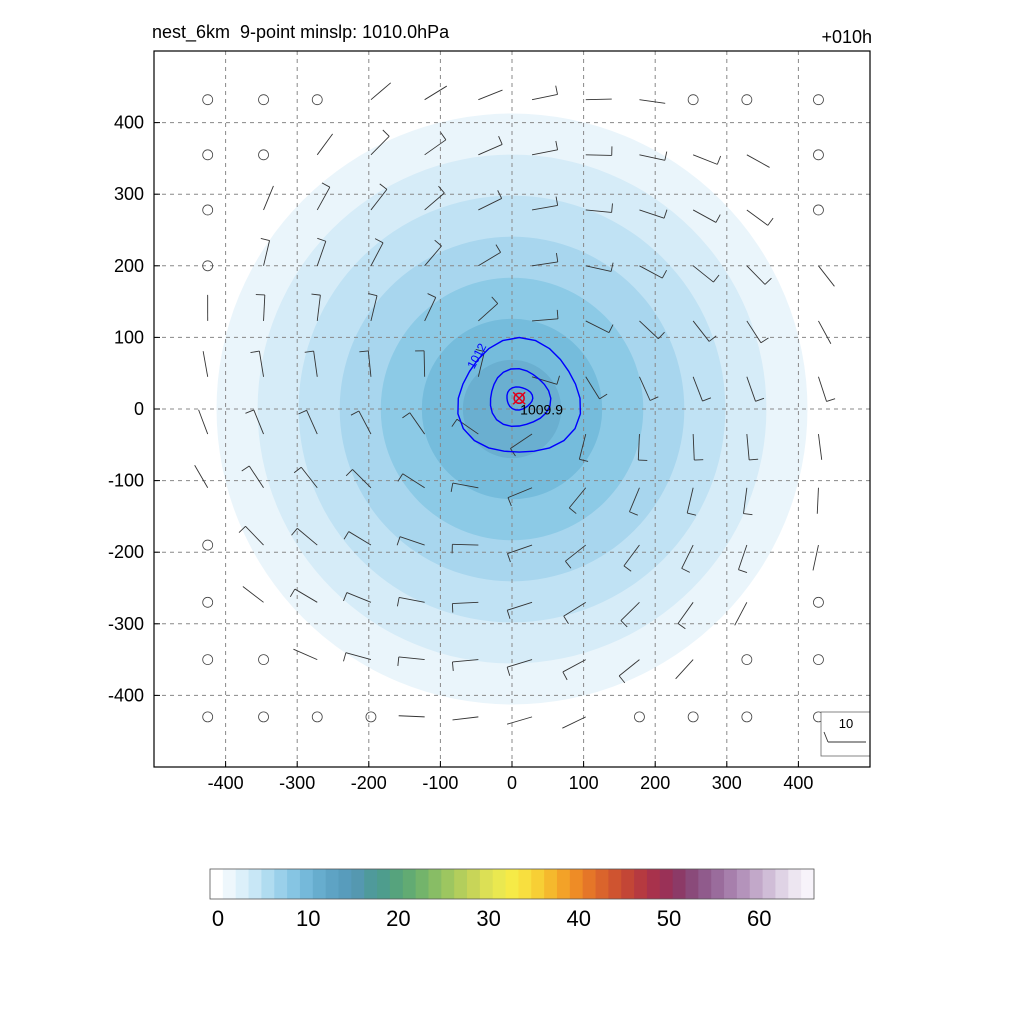  Describe the element at coordinates (129, 194) in the screenshot. I see `y-tick-label: 300` at that location.